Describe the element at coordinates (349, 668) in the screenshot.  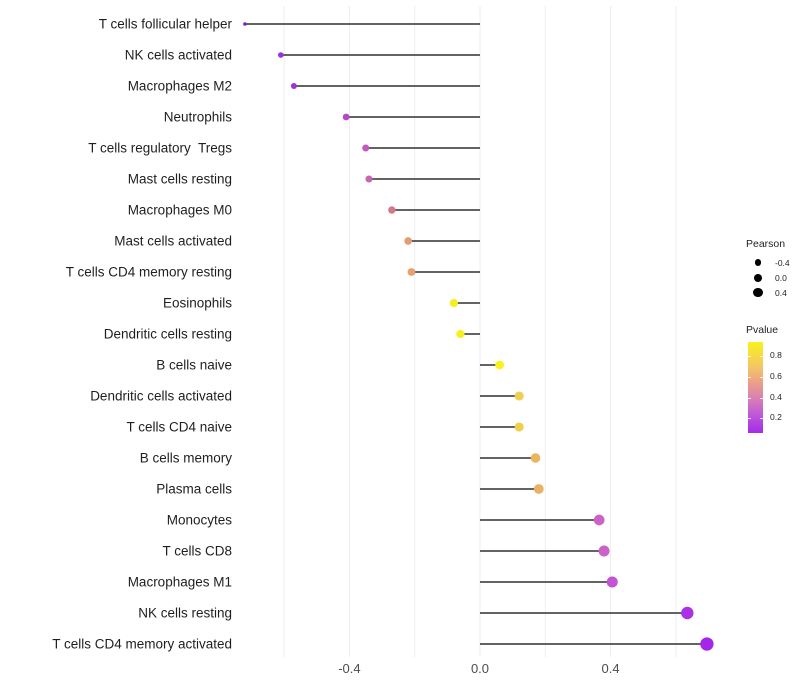
I see `x-tick-label: -0.4` at that location.